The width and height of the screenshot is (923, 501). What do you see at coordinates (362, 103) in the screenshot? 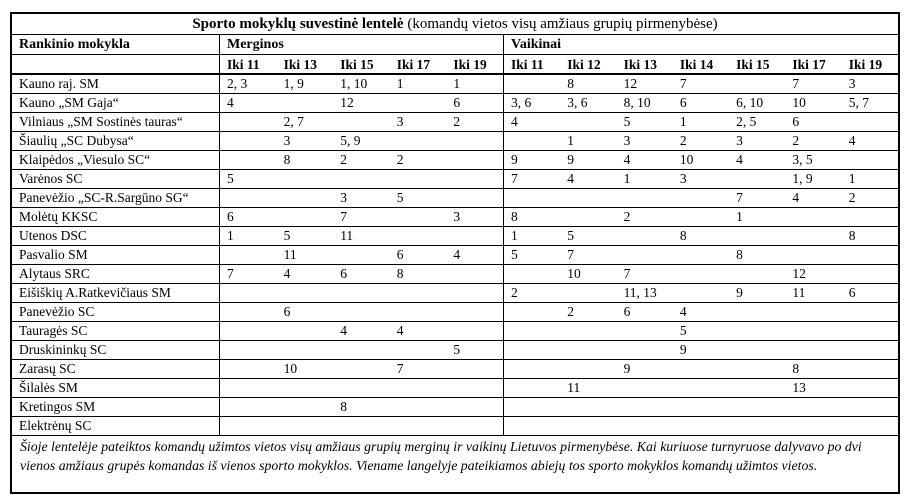
I see `girls-placements-section: 4 12 6` at bounding box center [362, 103].